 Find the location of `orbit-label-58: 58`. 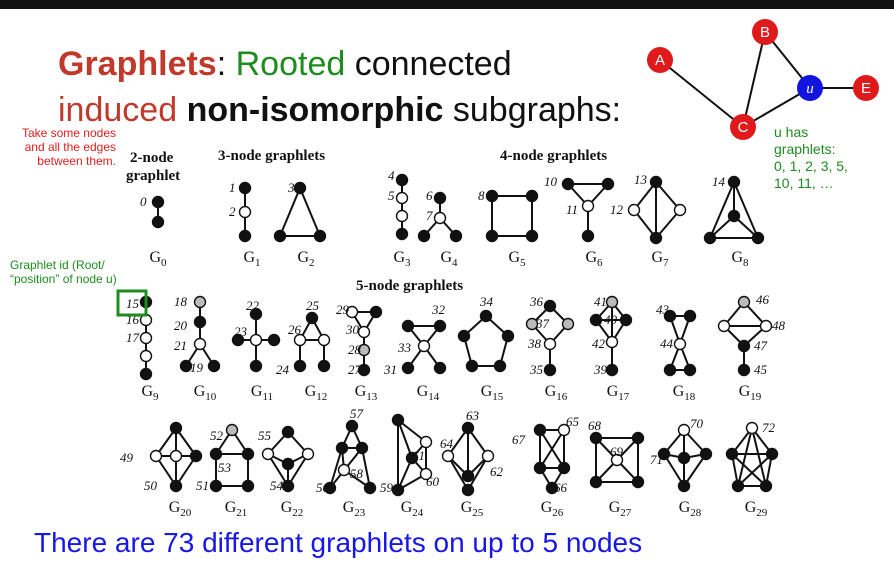

orbit-label-58: 58 is located at coordinates (357, 473).